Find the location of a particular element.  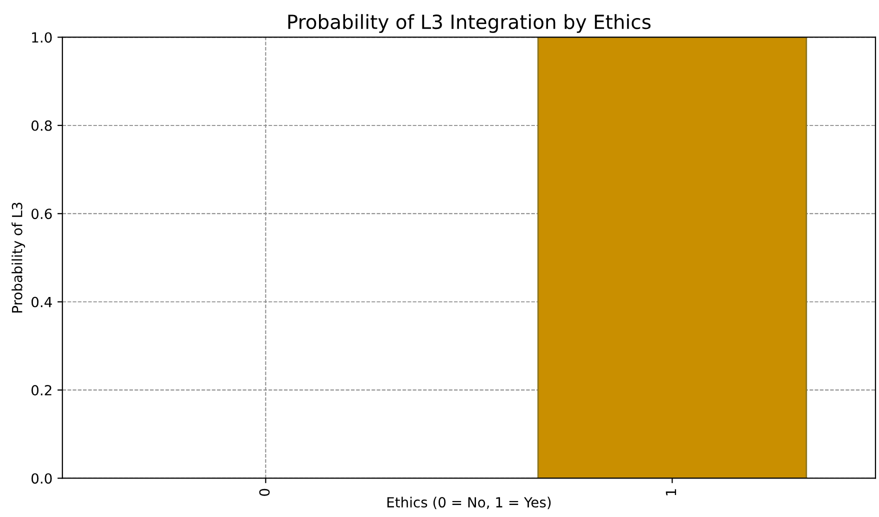

y-tick-label: 0.0 is located at coordinates (42, 478).